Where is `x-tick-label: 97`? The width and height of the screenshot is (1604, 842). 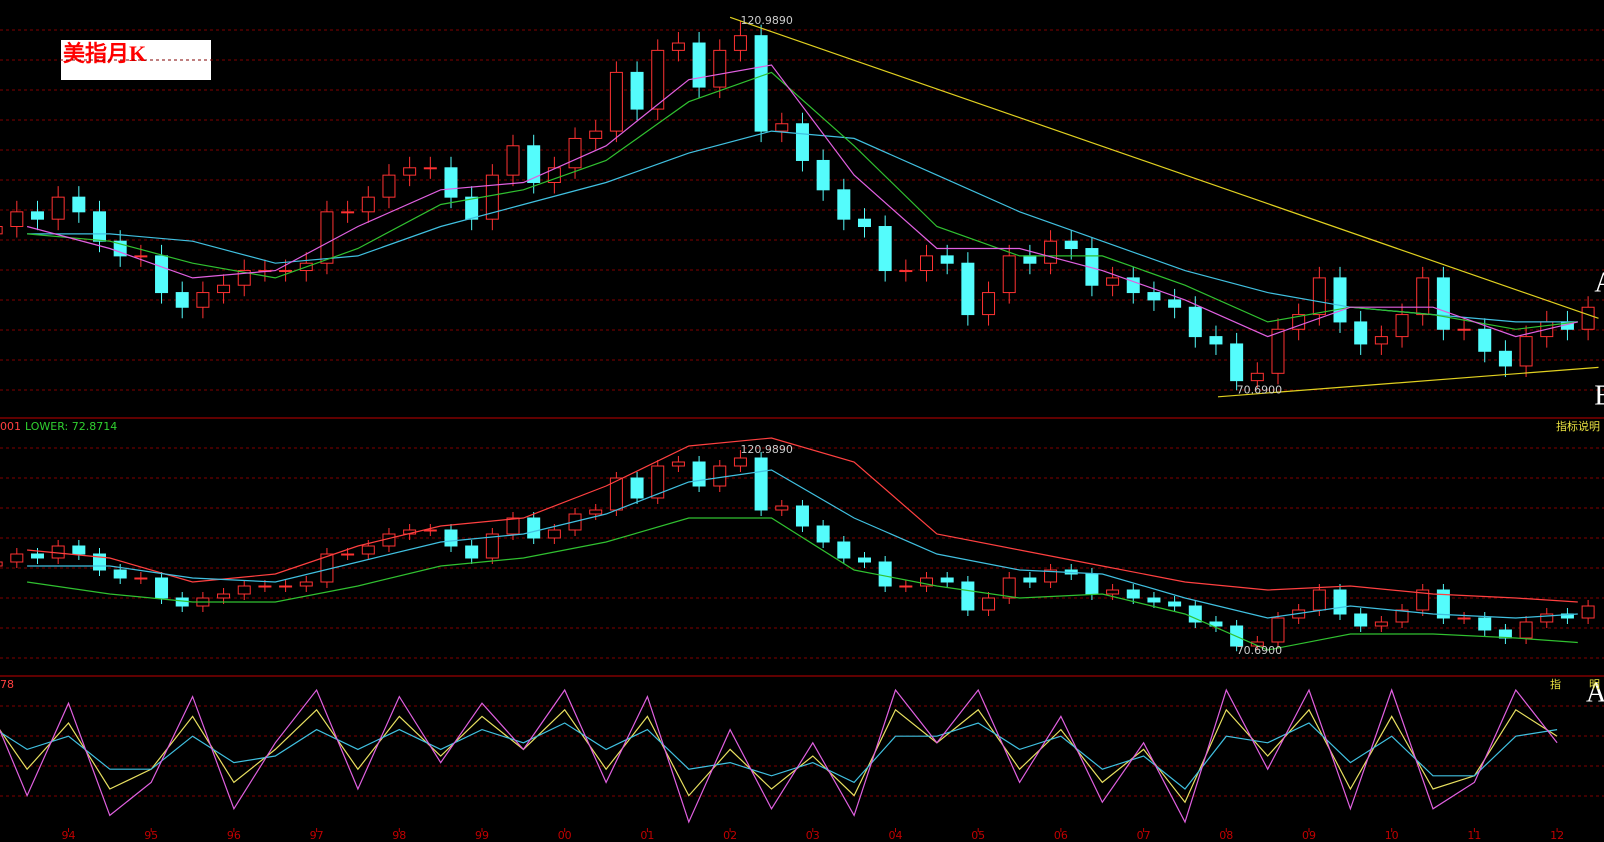
x-tick-label: 97 is located at coordinates (317, 835).